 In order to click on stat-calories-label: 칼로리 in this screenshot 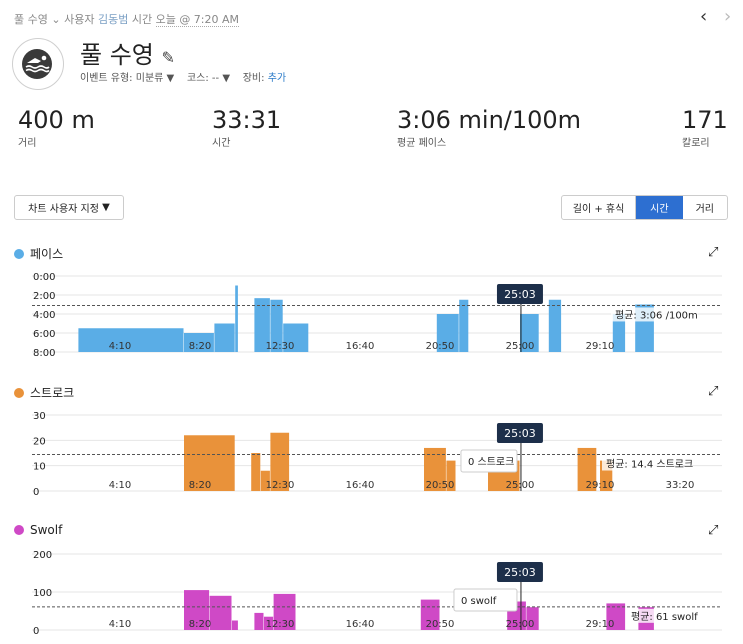, I will do `click(696, 143)`.